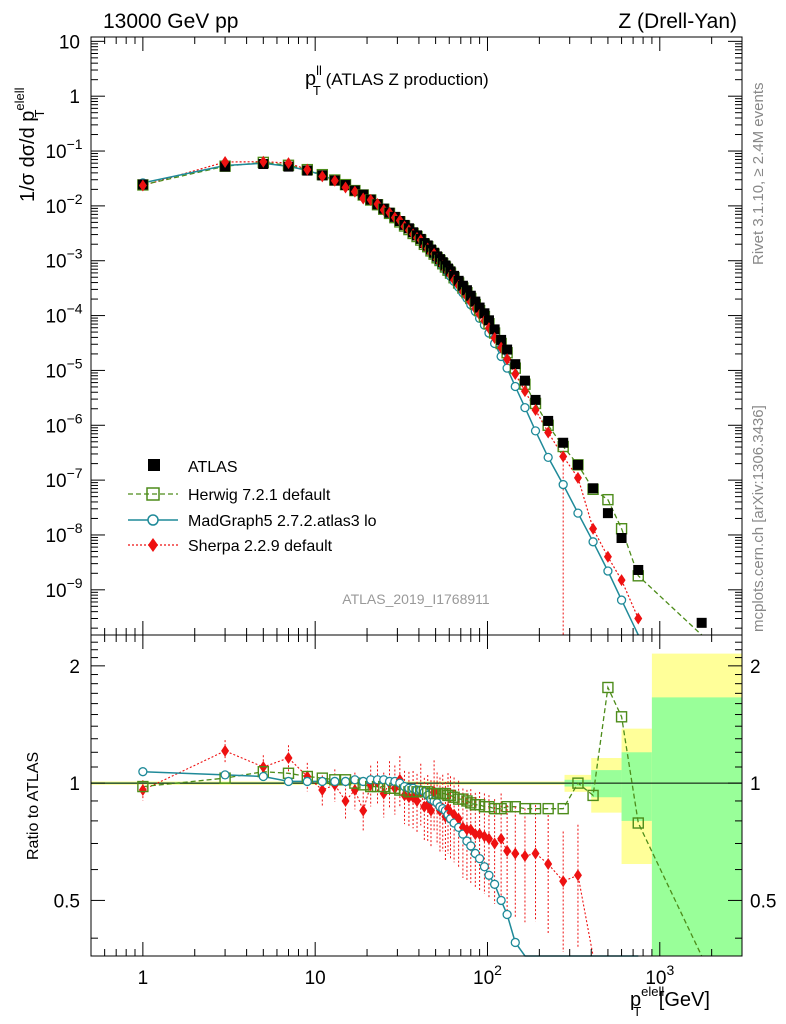  What do you see at coordinates (608, 499) in the screenshot?
I see `herwig-point` at bounding box center [608, 499].